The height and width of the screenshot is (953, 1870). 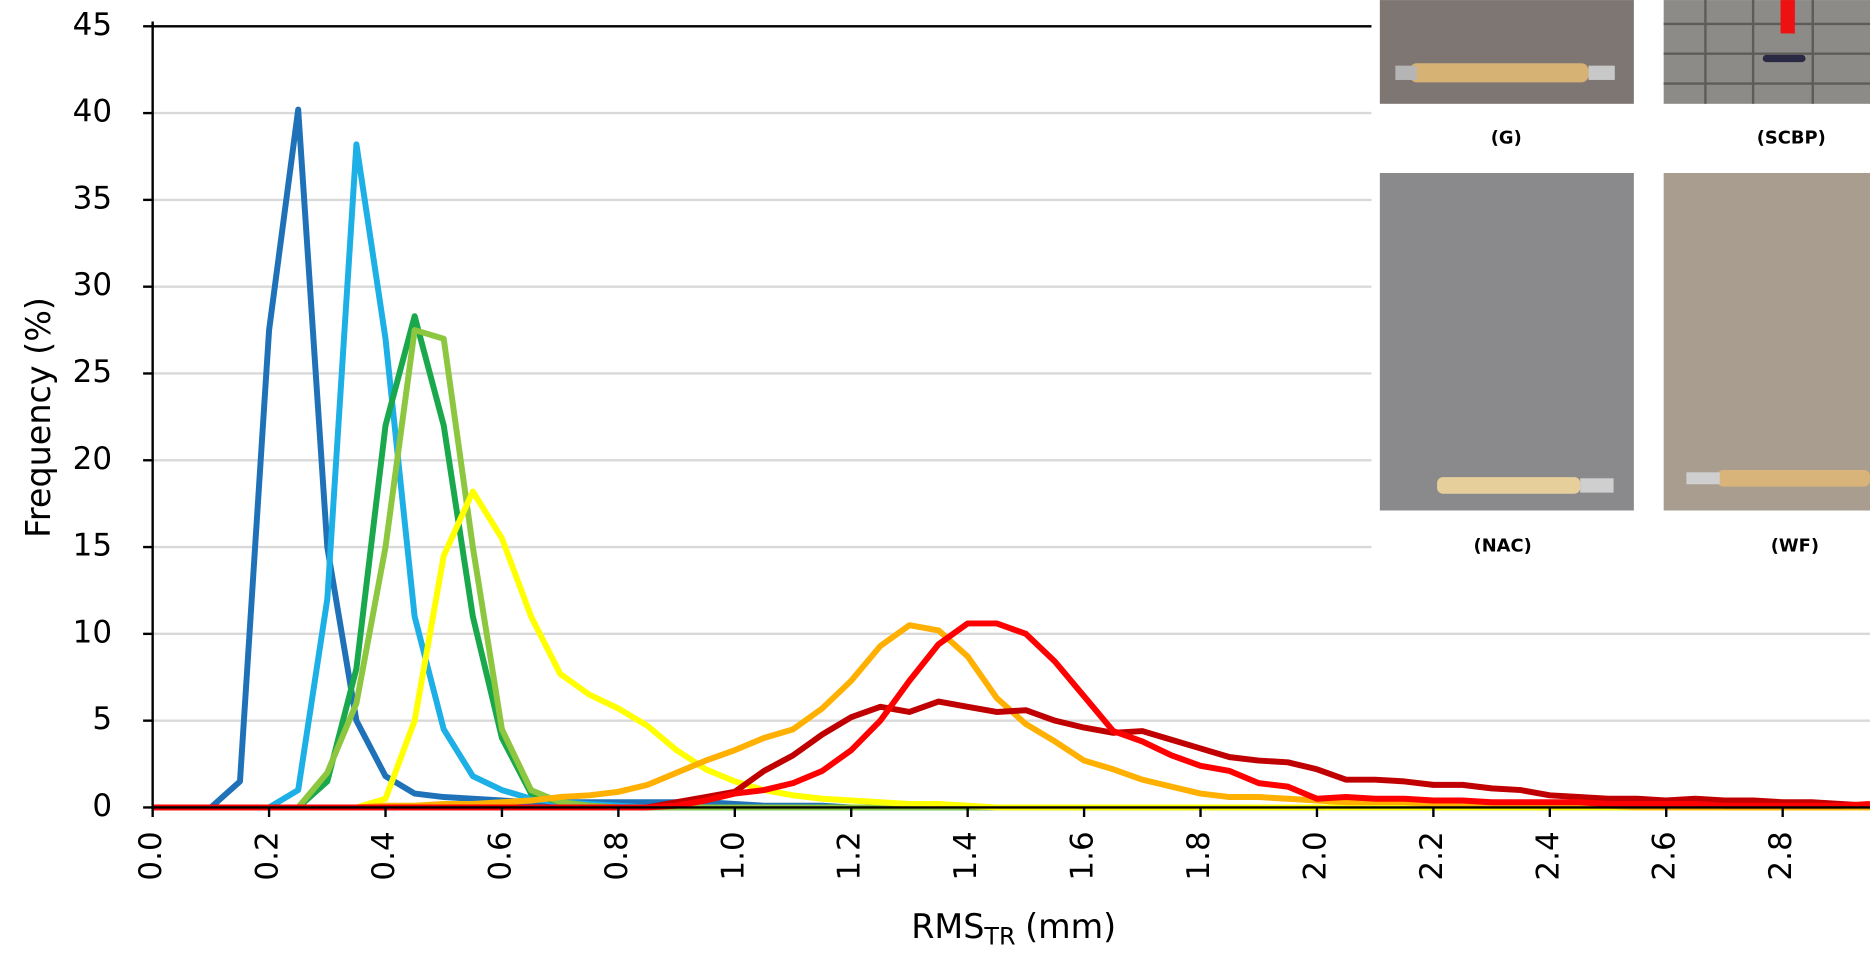 I want to click on photo-wf, so click(x=1766, y=341).